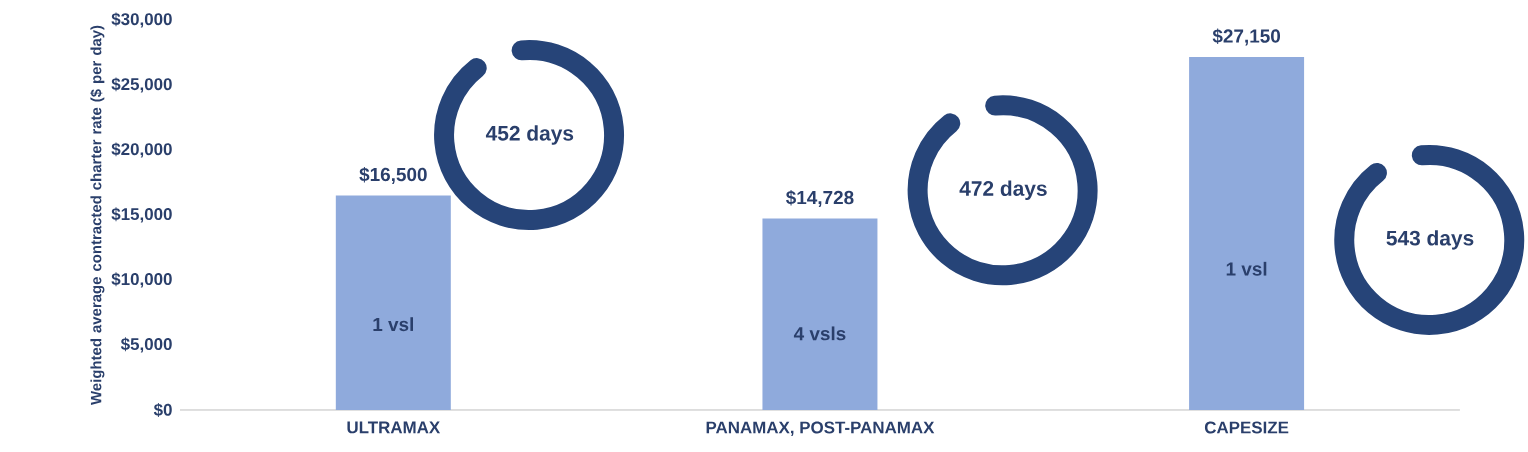  What do you see at coordinates (162, 410) in the screenshot?
I see `y-tick-label: $0` at bounding box center [162, 410].